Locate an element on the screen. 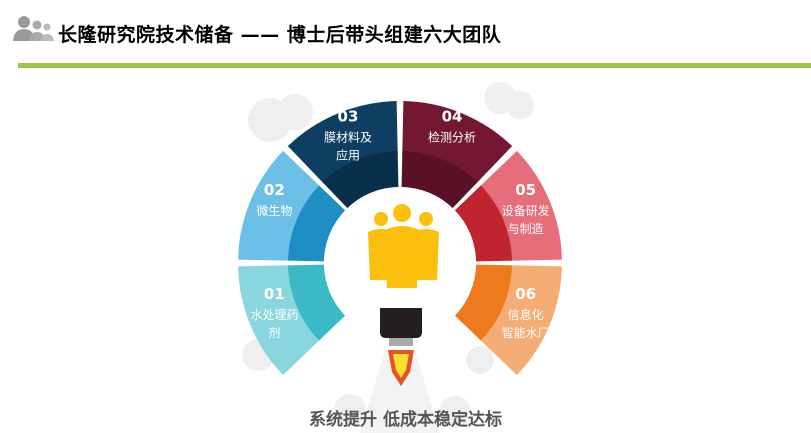 The height and width of the screenshot is (433, 811). segment-line1: 检测分析 is located at coordinates (452, 136).